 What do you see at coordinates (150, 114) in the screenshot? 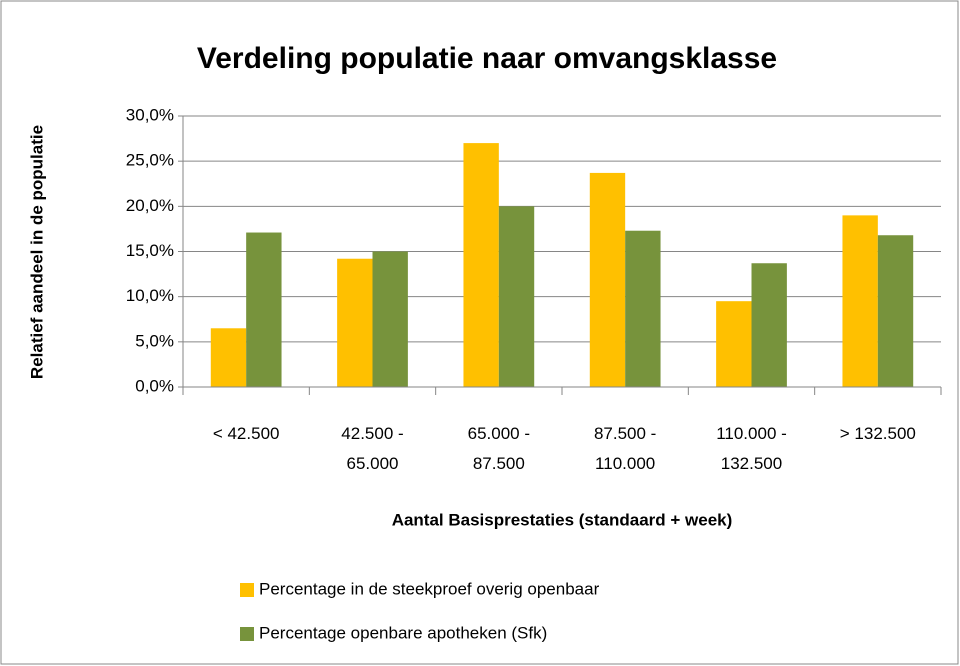
I see `y-tick-label: 30,0%` at bounding box center [150, 114].